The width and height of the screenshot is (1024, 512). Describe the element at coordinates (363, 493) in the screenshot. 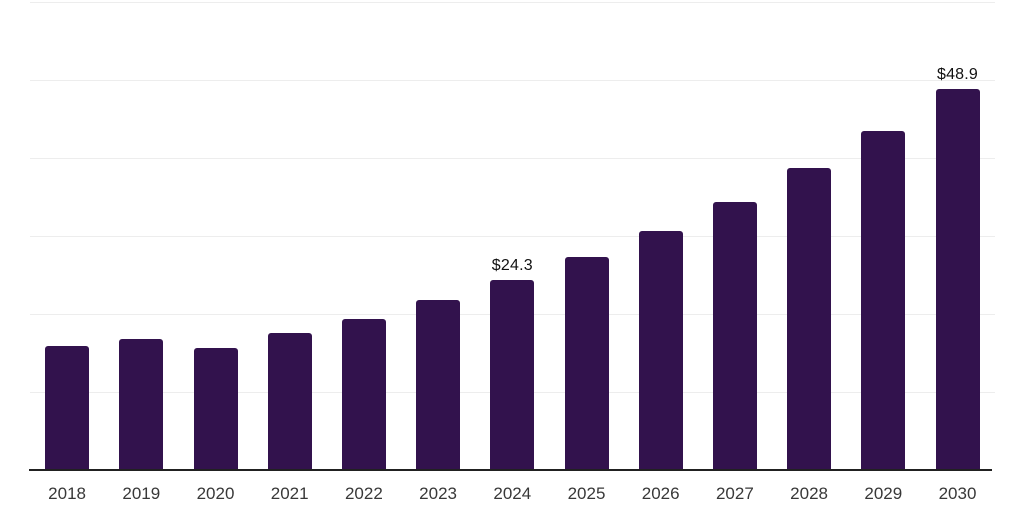

I see `x-tick-label-2022: 2022` at that location.